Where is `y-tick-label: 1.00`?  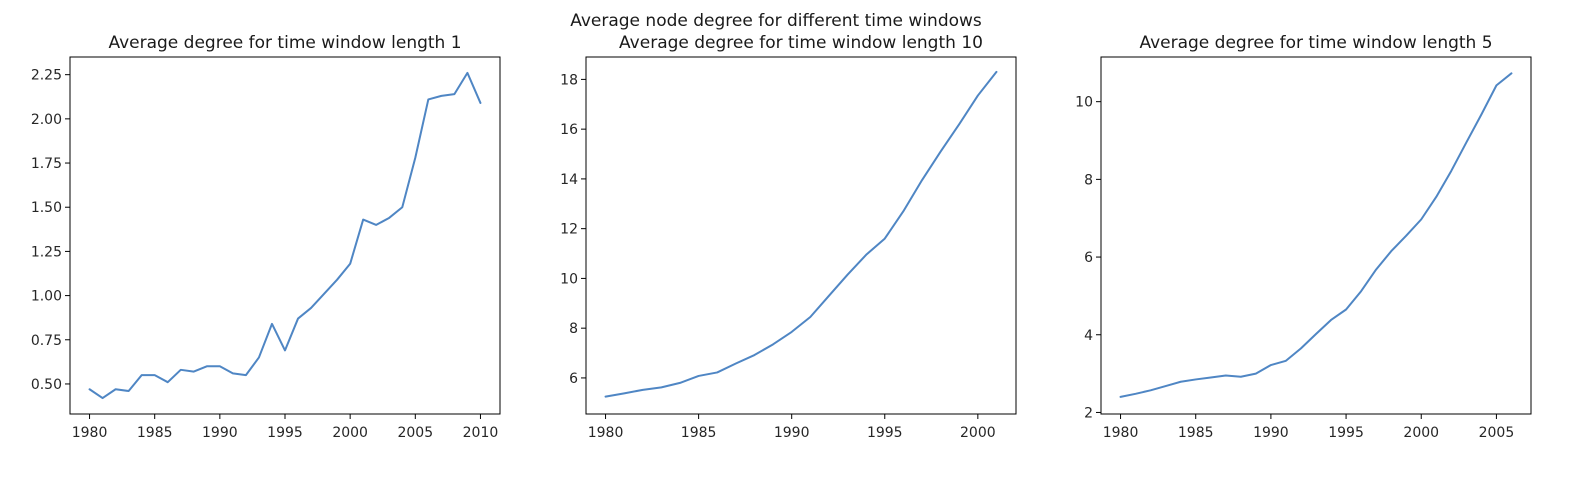 y-tick-label: 1.00 is located at coordinates (46, 297).